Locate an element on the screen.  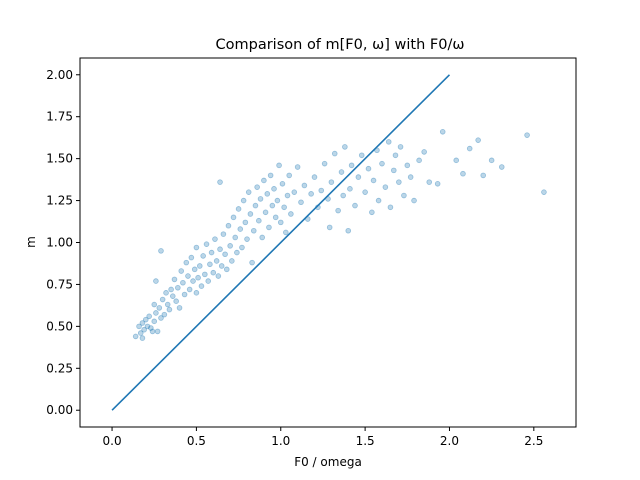
y-tick-label: 0.75 is located at coordinates (59, 284).